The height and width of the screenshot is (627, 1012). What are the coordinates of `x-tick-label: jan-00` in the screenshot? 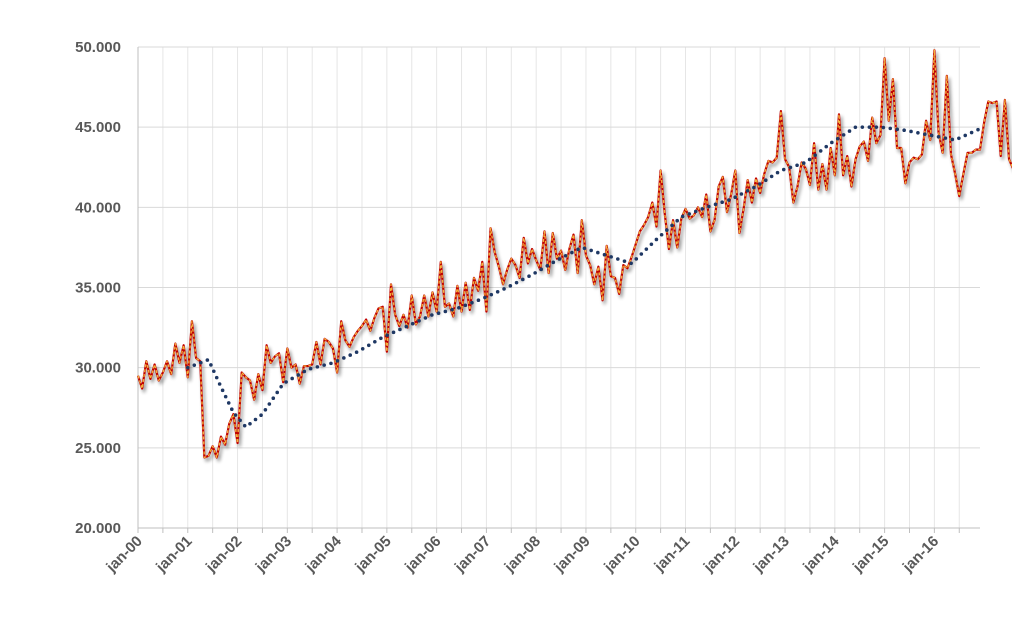 It's located at (123, 554).